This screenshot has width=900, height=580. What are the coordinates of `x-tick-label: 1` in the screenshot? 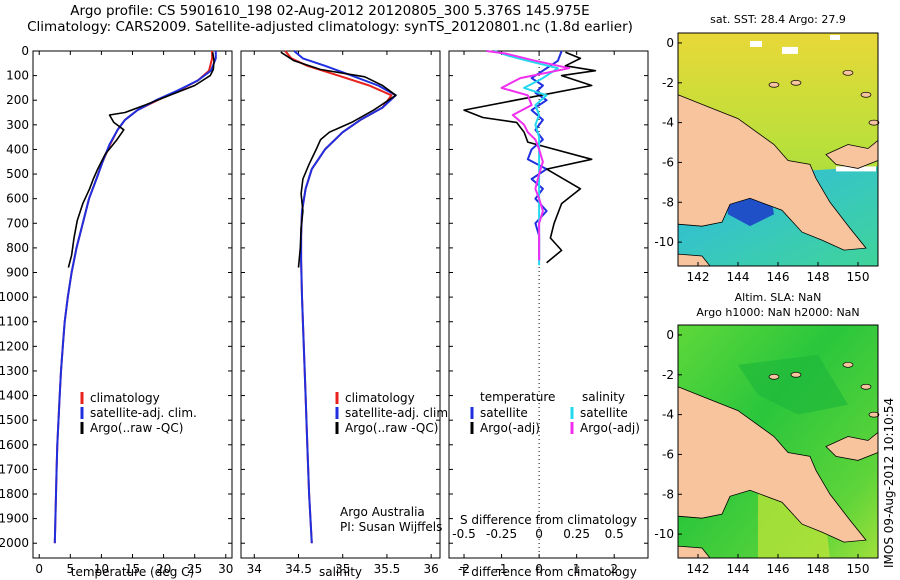 It's located at (577, 569).